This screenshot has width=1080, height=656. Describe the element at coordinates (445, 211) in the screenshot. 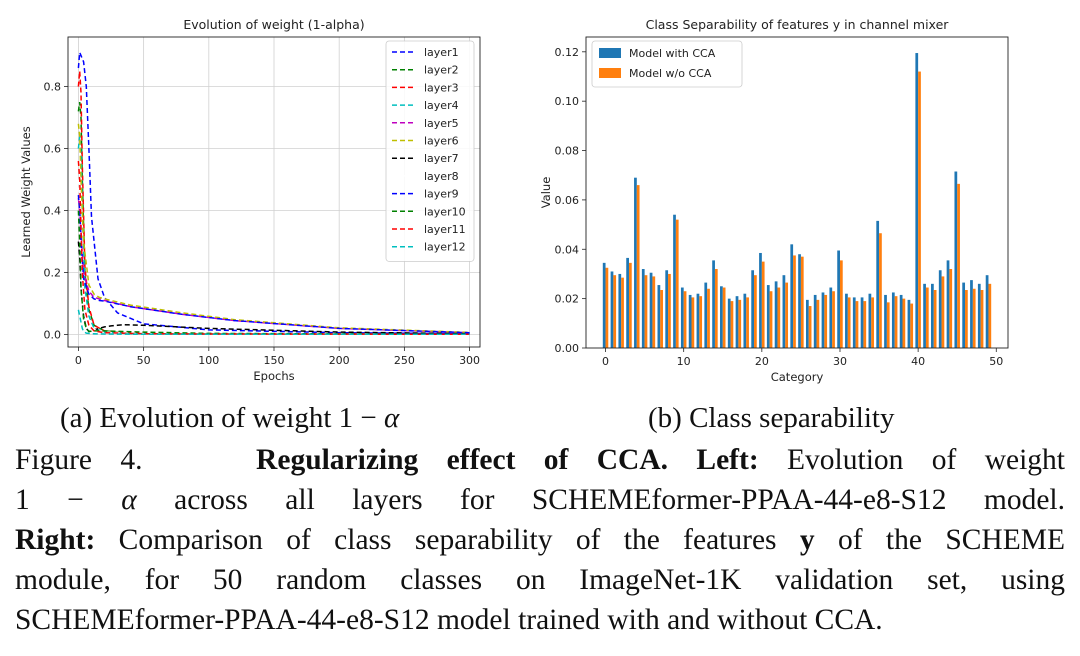

I see `left-legend-label-layer10: layer10` at that location.